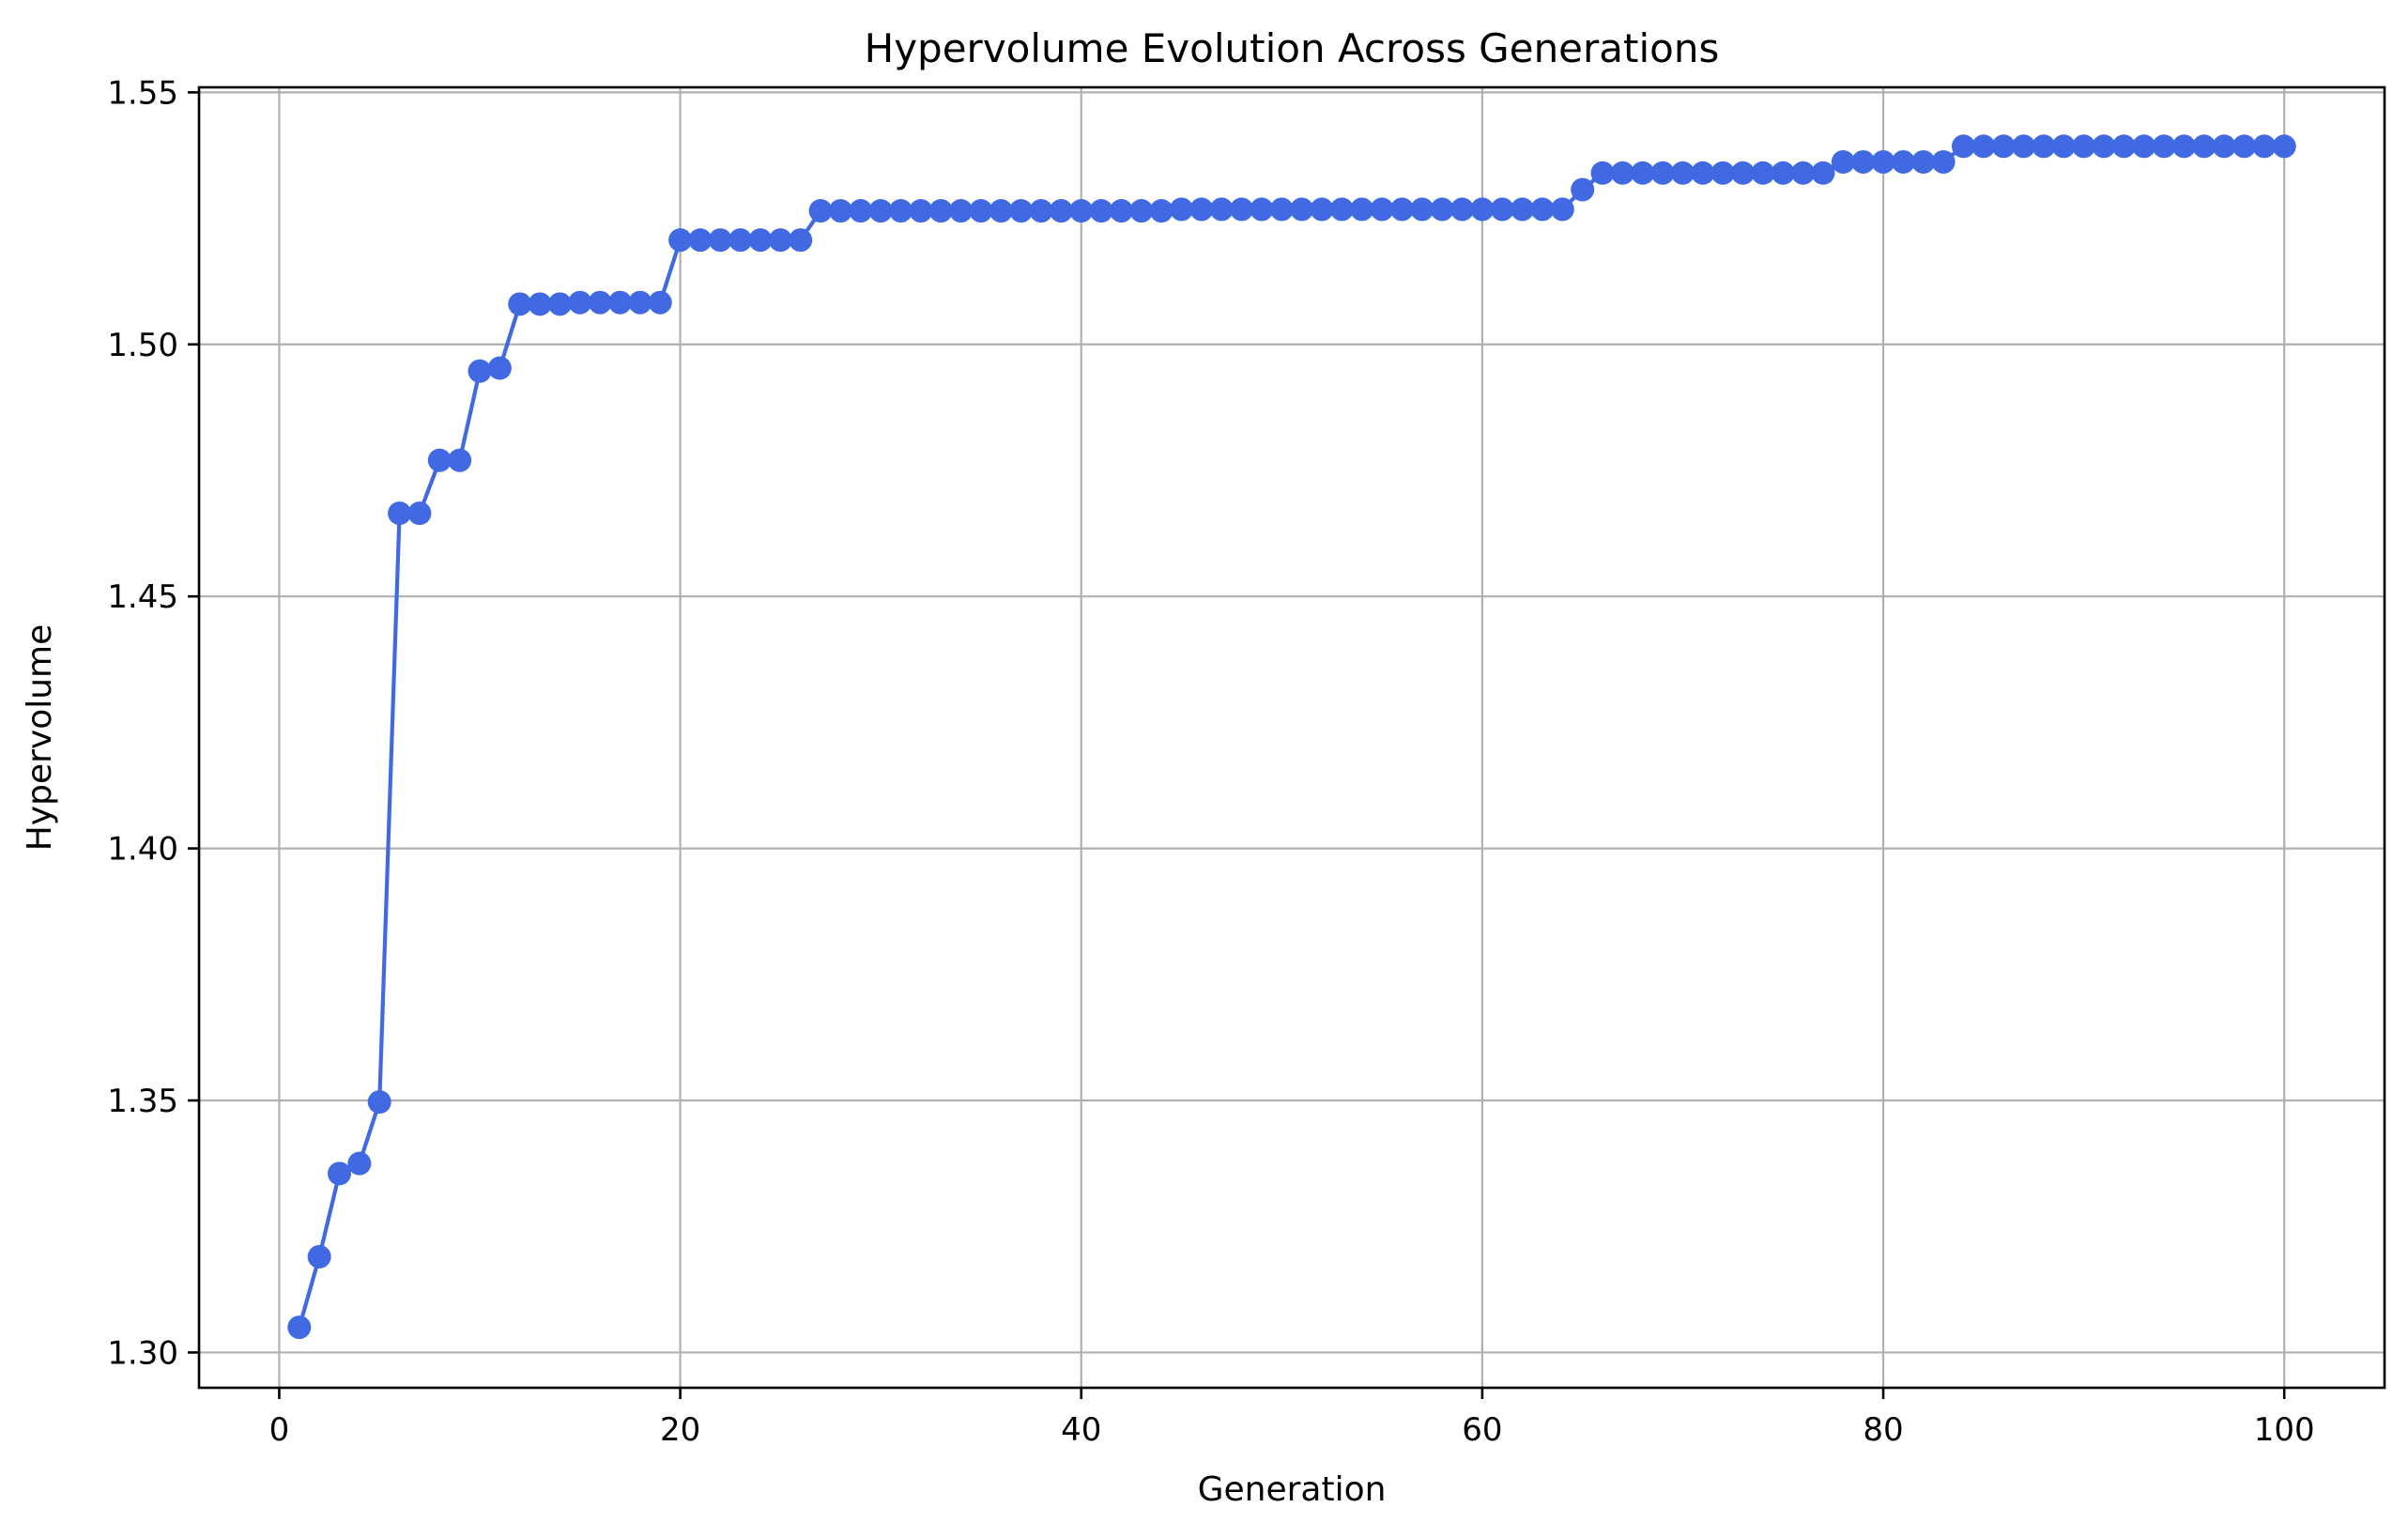 This screenshot has width=2408, height=1538. I want to click on y-tick-label: 1.40, so click(142, 850).